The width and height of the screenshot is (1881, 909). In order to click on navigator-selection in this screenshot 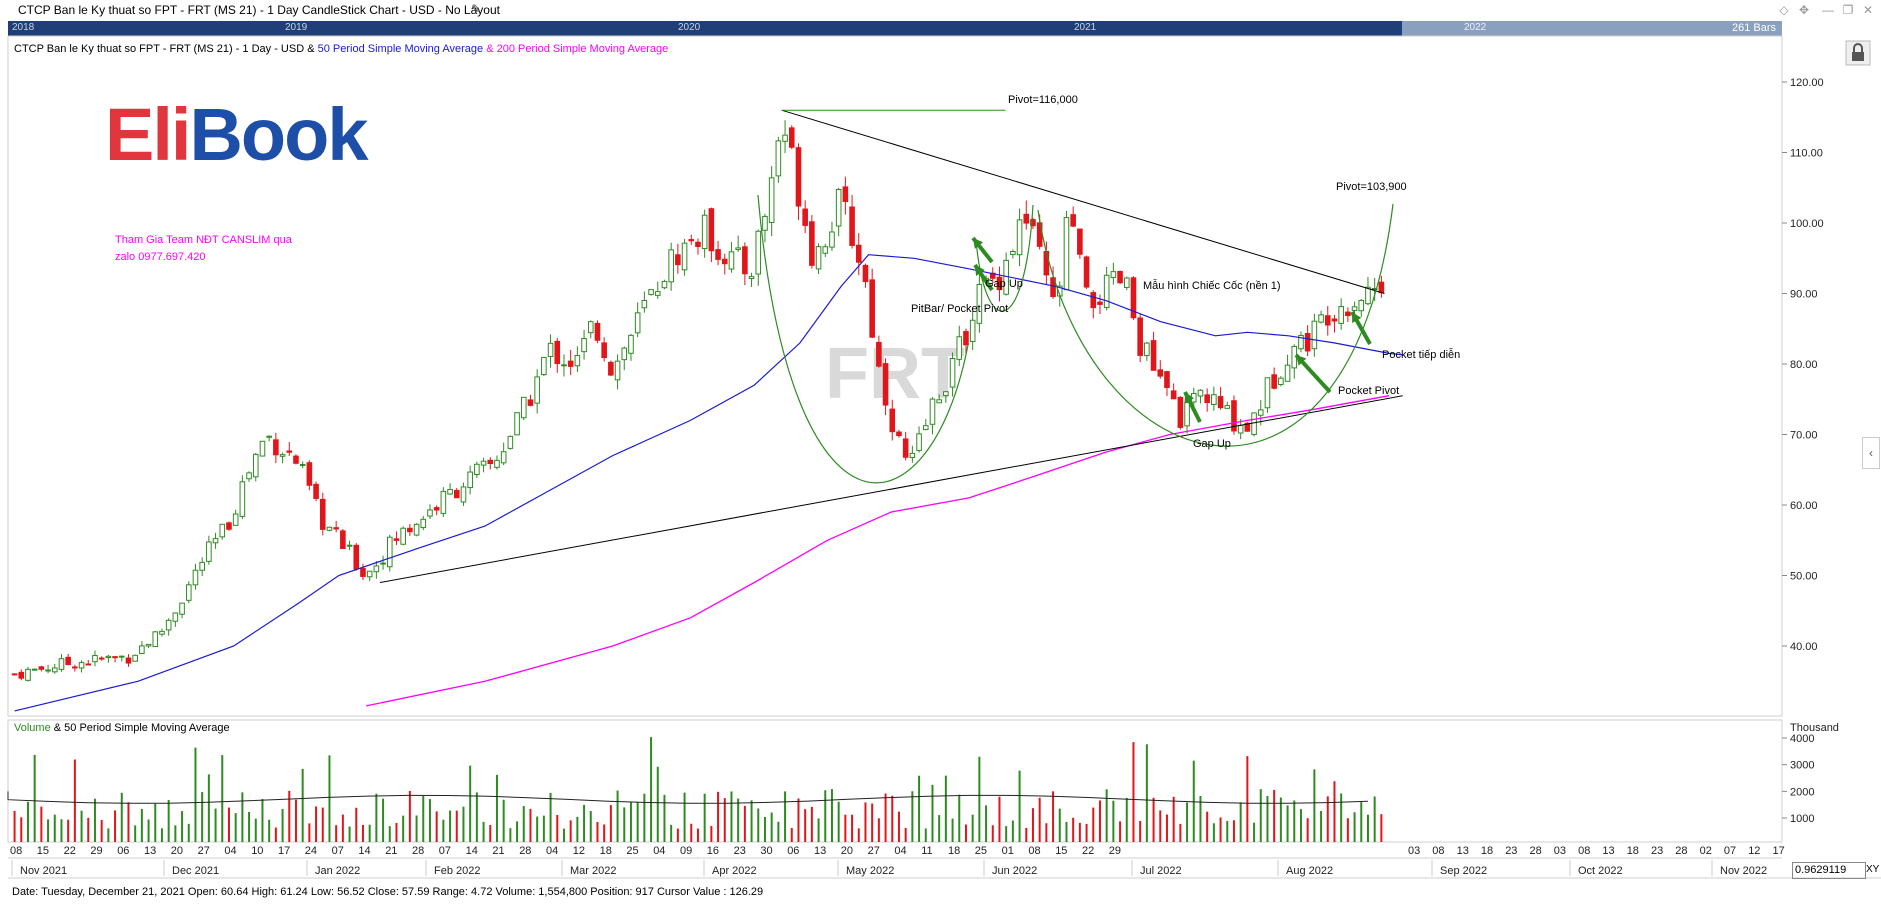, I will do `click(1592, 28)`.